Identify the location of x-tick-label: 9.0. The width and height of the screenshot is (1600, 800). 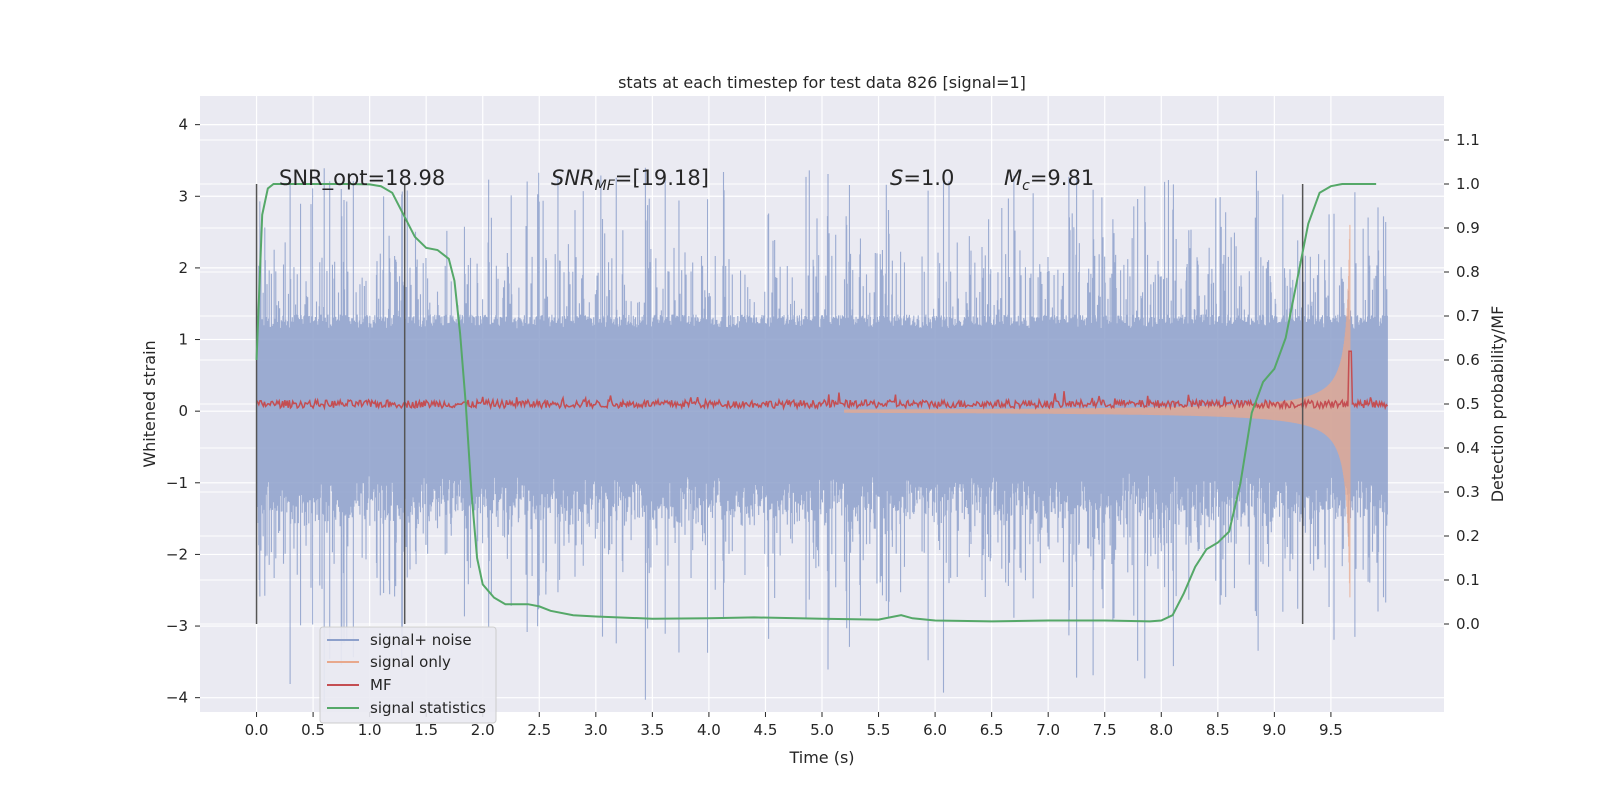
(1274, 730).